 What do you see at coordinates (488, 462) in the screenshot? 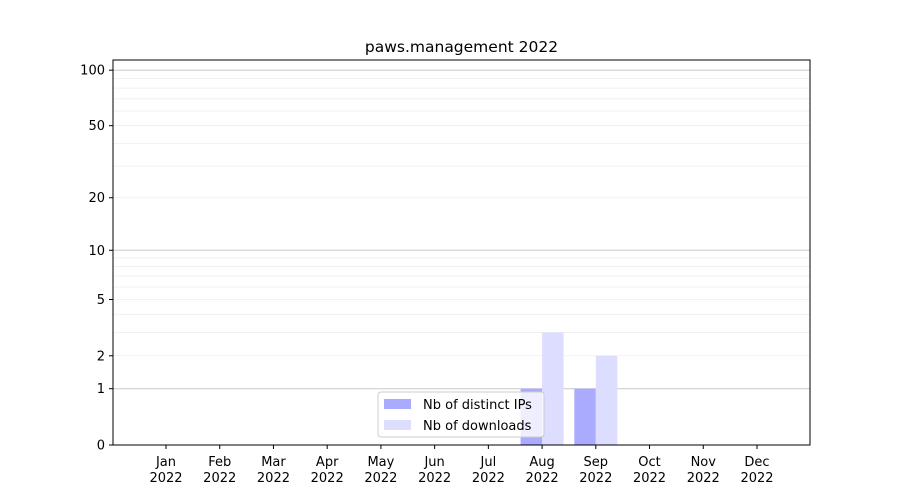
I see `x-tick-label-month: Jul` at bounding box center [488, 462].